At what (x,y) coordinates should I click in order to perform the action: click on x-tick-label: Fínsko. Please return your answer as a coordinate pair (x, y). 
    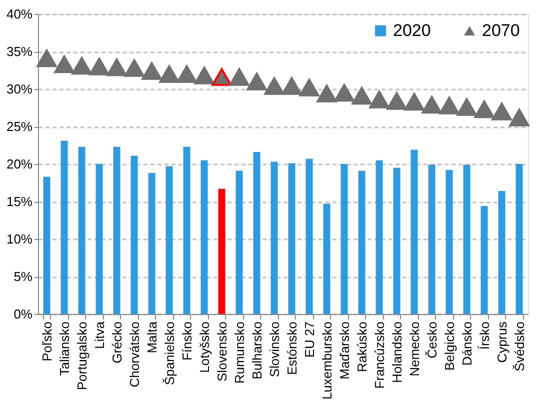
    Looking at the image, I should click on (186, 341).